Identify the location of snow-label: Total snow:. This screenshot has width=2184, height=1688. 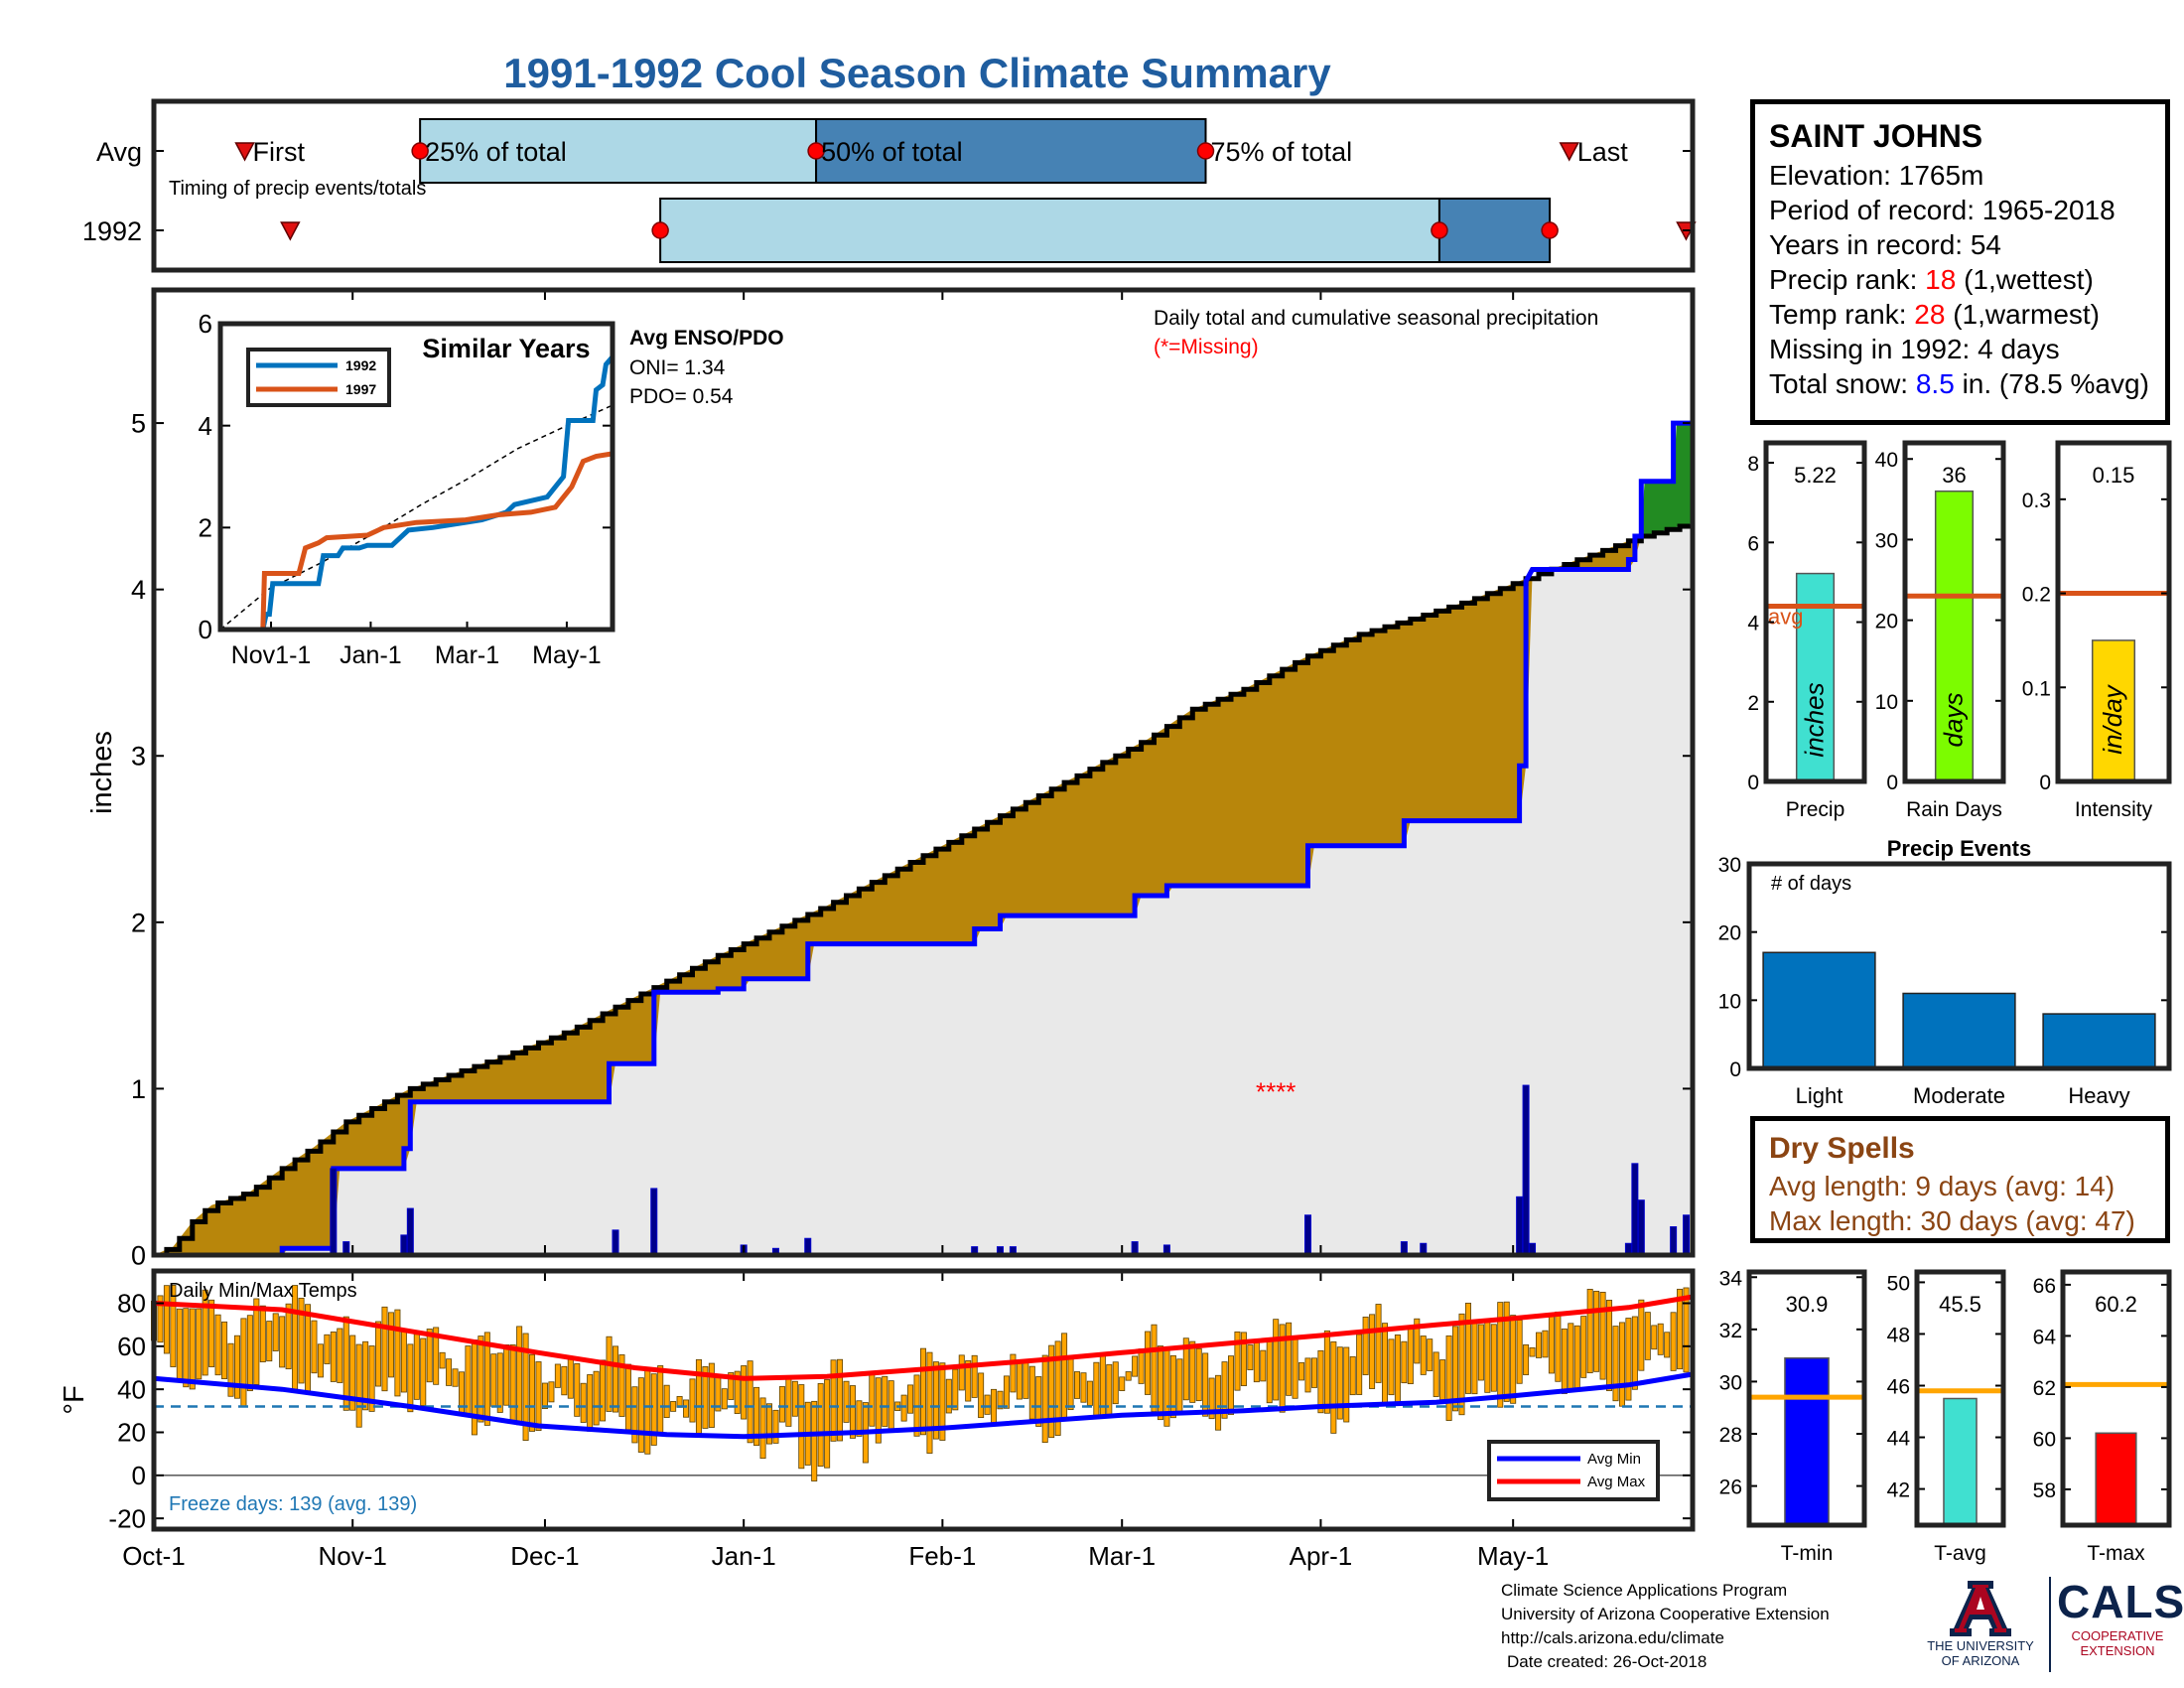
(1842, 383).